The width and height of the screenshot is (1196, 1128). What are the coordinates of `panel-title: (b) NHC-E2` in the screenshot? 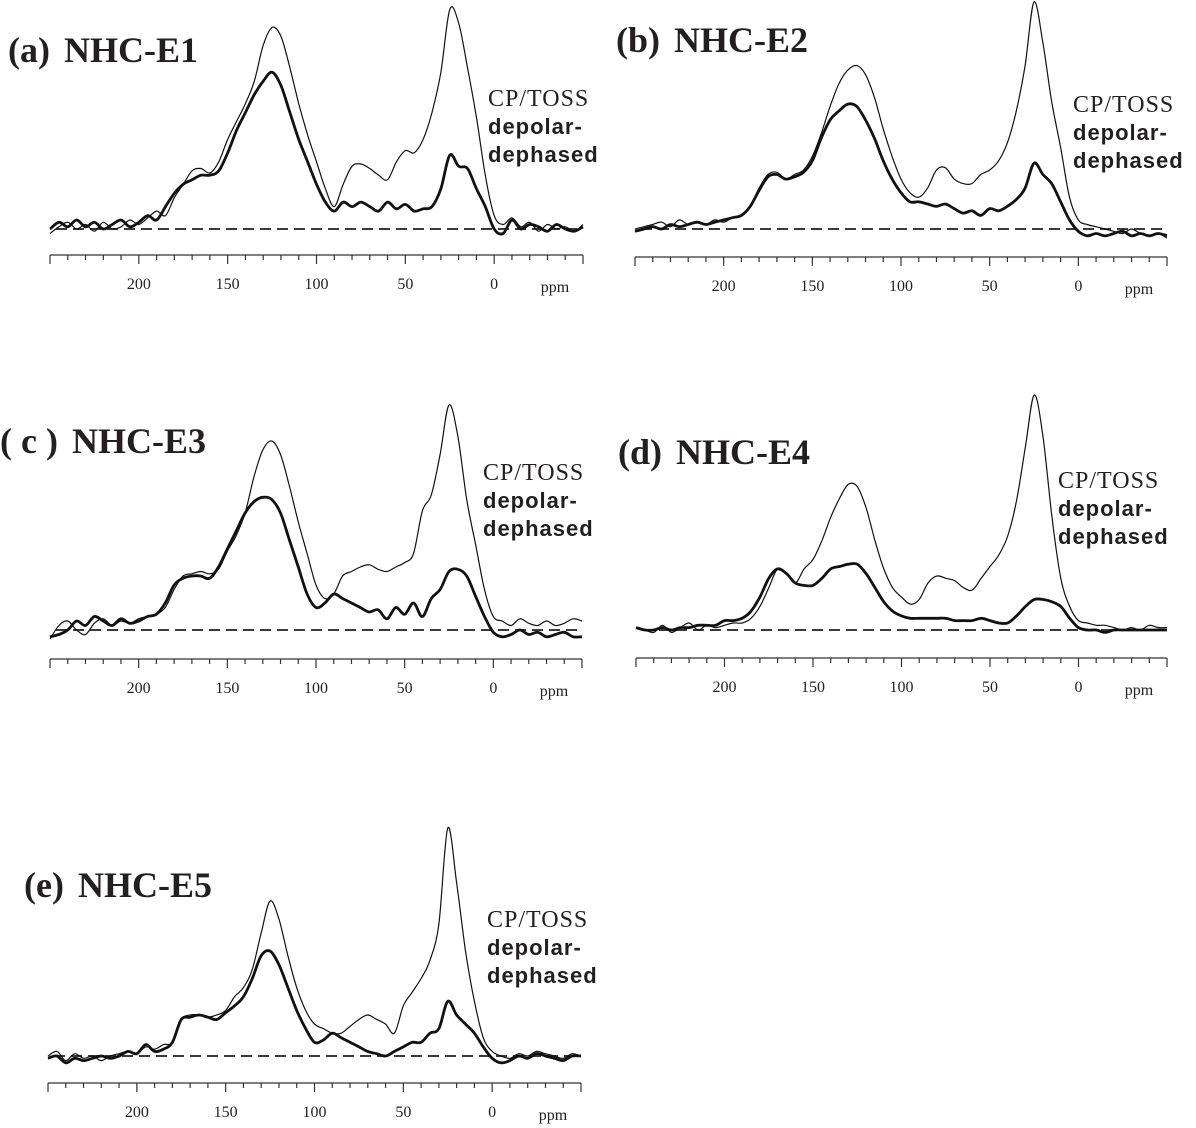 It's located at (712, 40).